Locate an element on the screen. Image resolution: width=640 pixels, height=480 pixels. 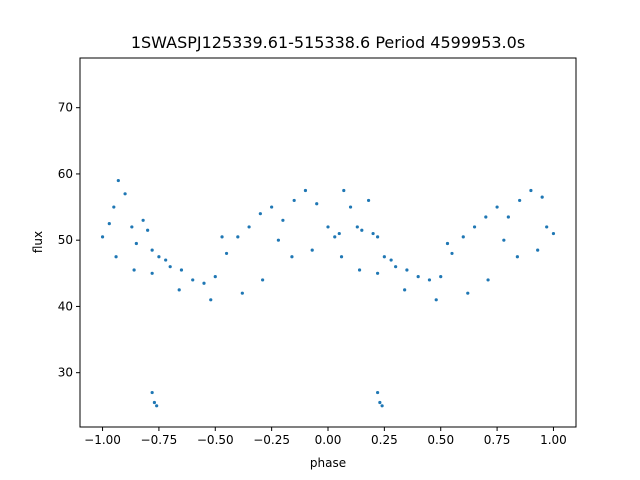
x-tick-label: −1.00 is located at coordinates (102, 440).